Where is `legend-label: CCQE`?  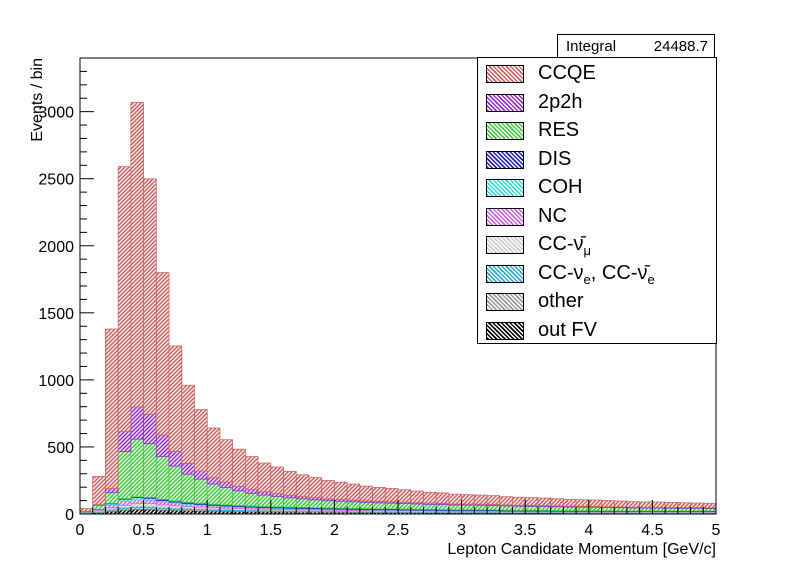
legend-label: CCQE is located at coordinates (567, 73).